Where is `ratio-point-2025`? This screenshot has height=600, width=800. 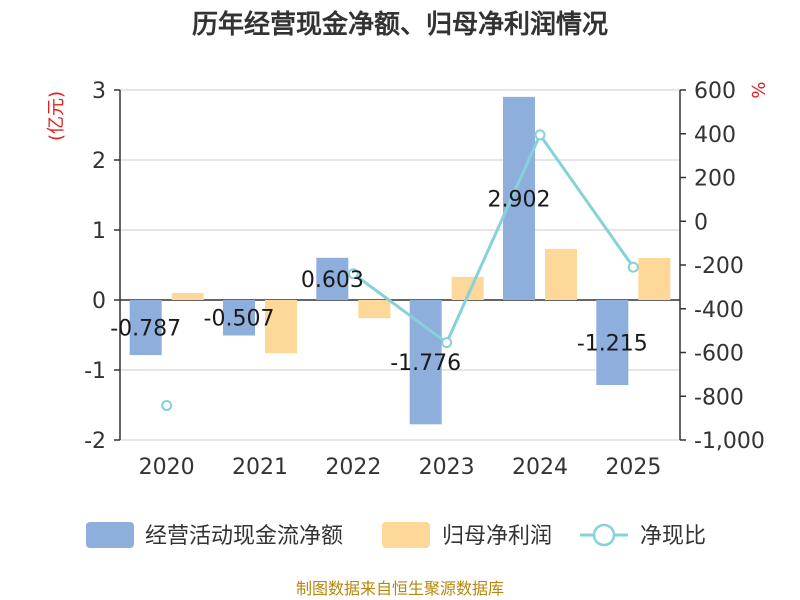
ratio-point-2025 is located at coordinates (633, 267).